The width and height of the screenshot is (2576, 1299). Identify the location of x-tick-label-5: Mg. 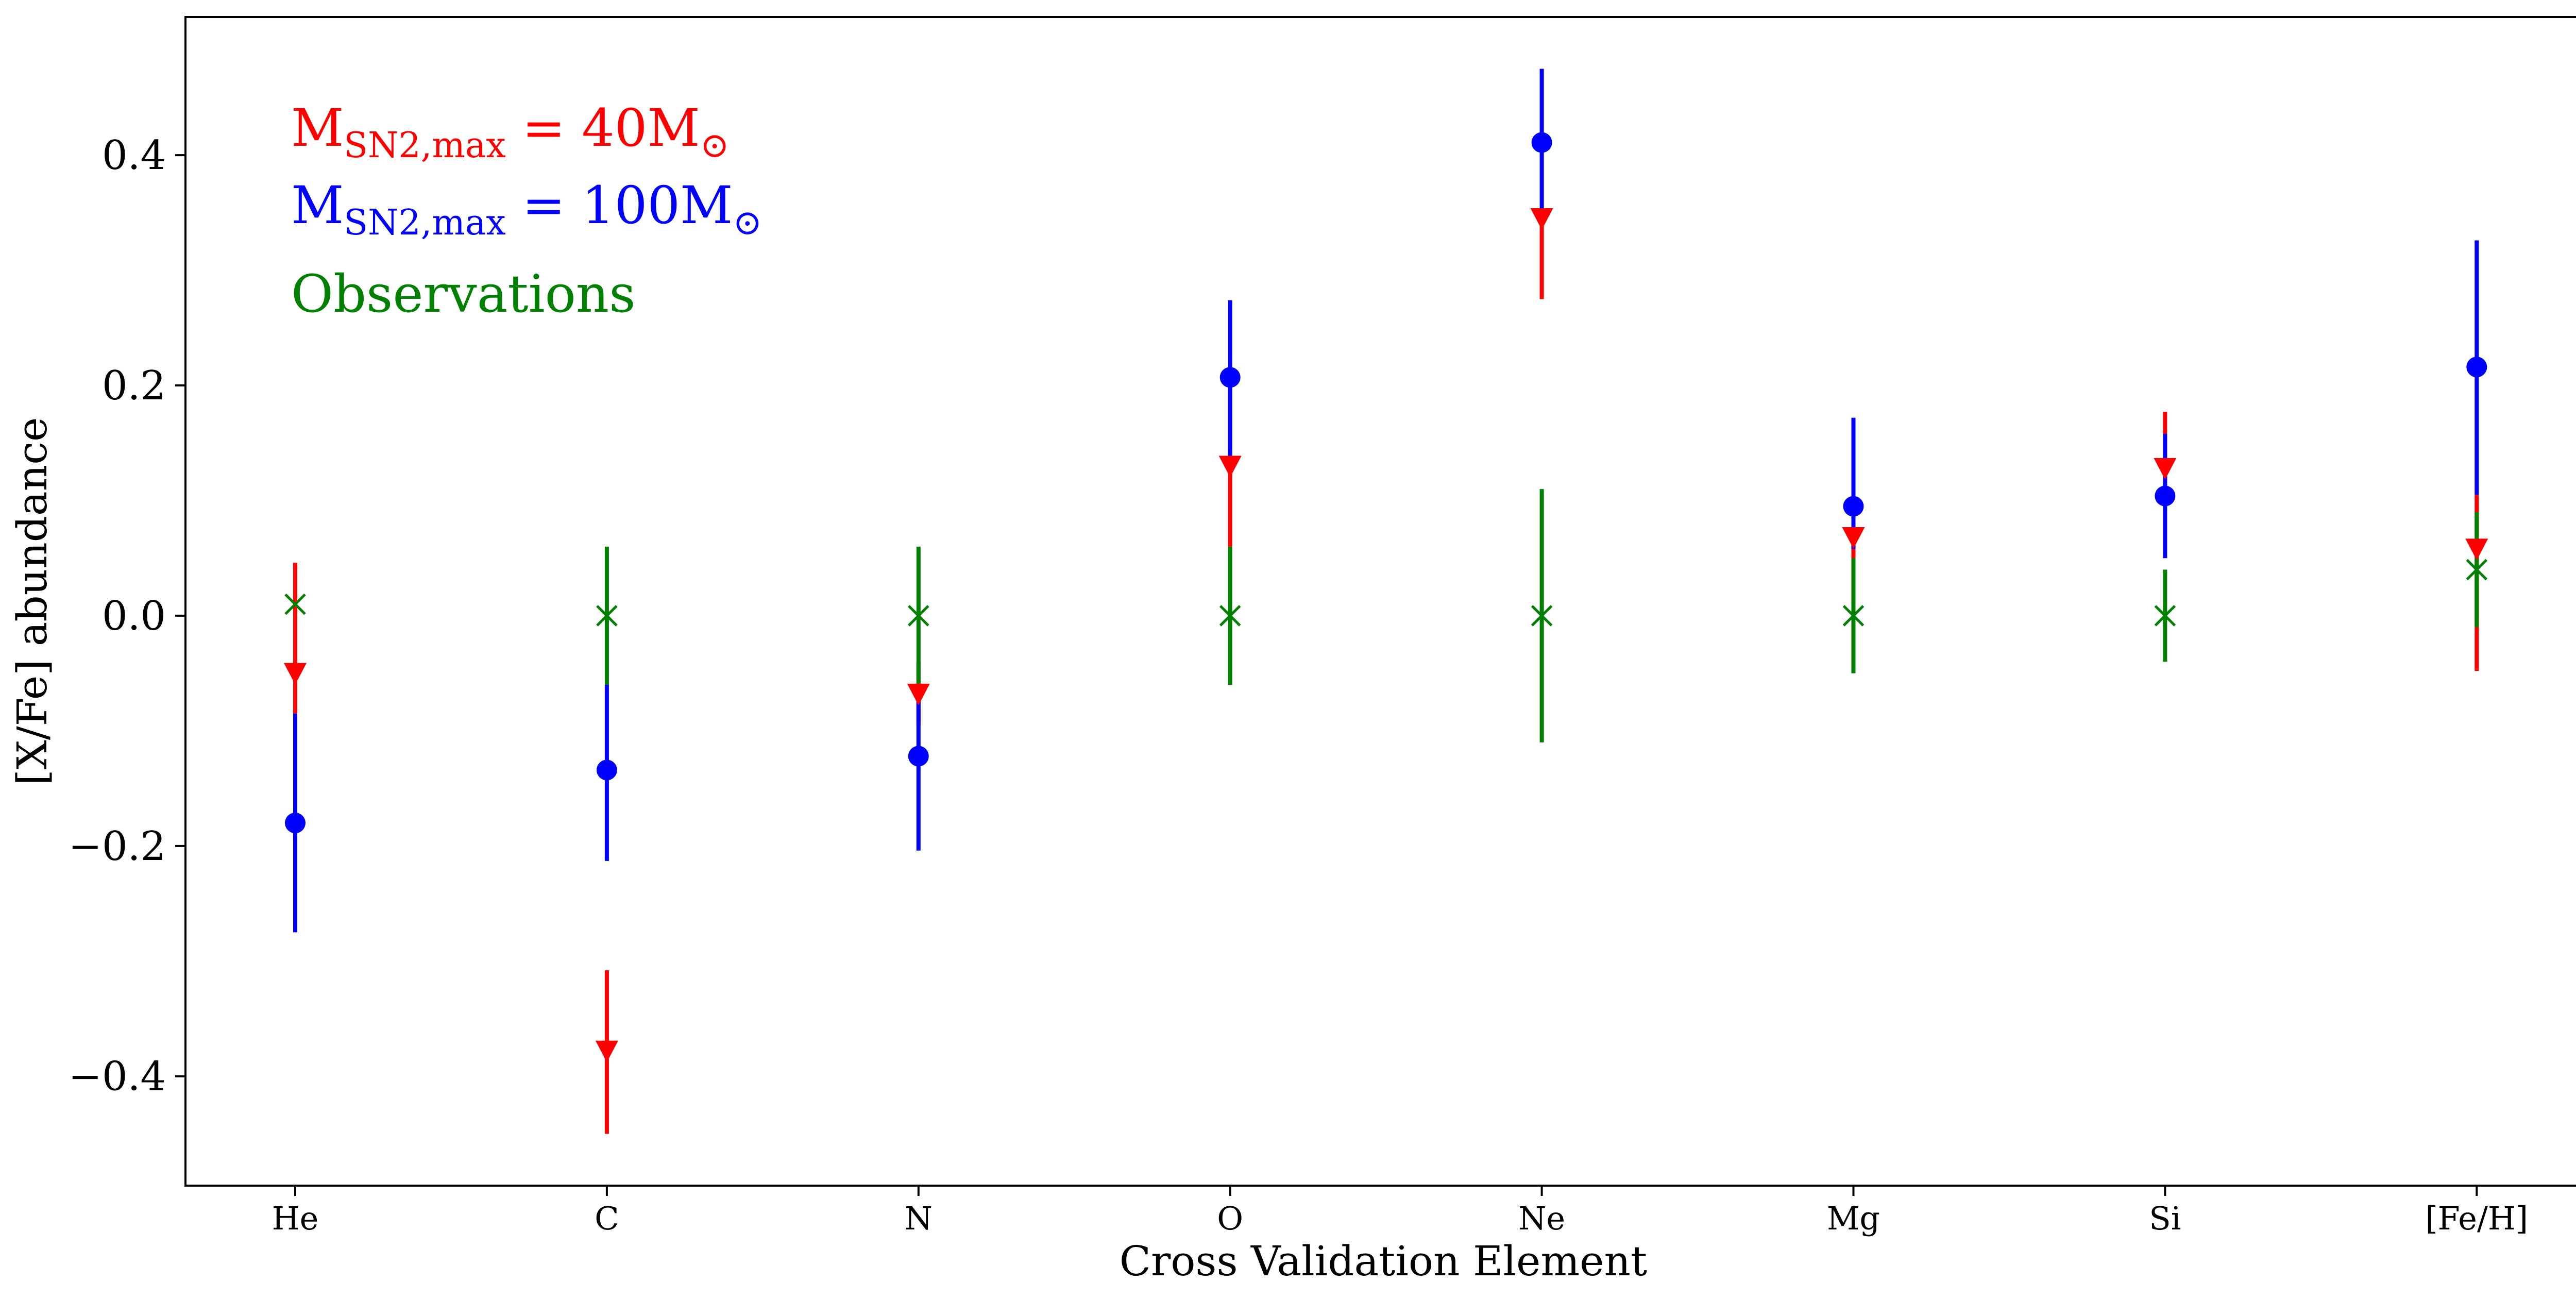
(1853, 1218).